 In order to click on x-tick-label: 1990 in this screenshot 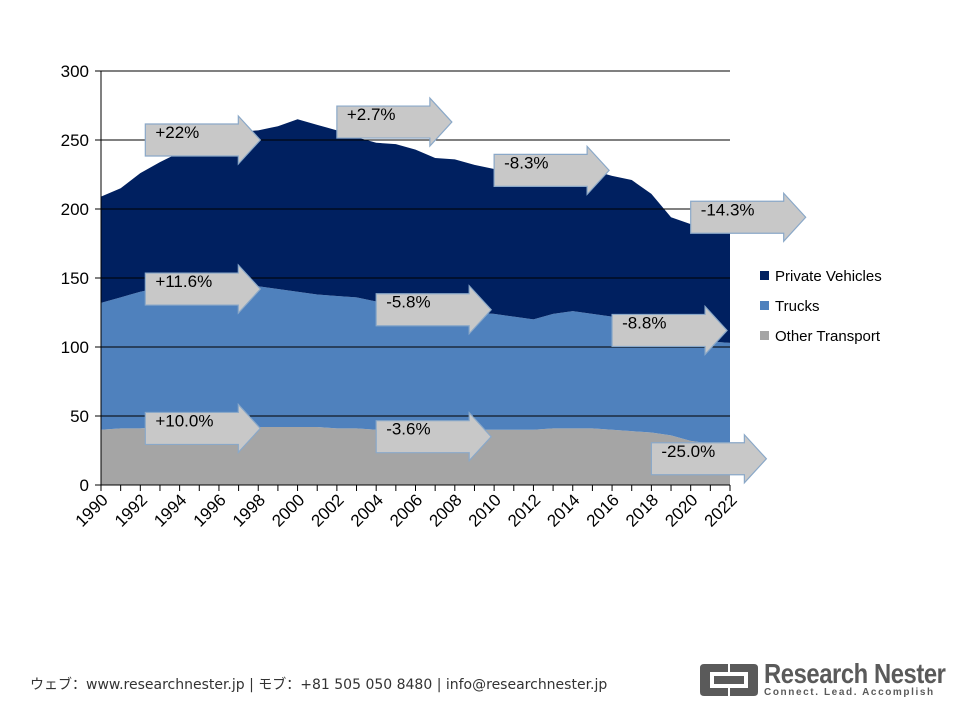, I will do `click(92, 510)`.